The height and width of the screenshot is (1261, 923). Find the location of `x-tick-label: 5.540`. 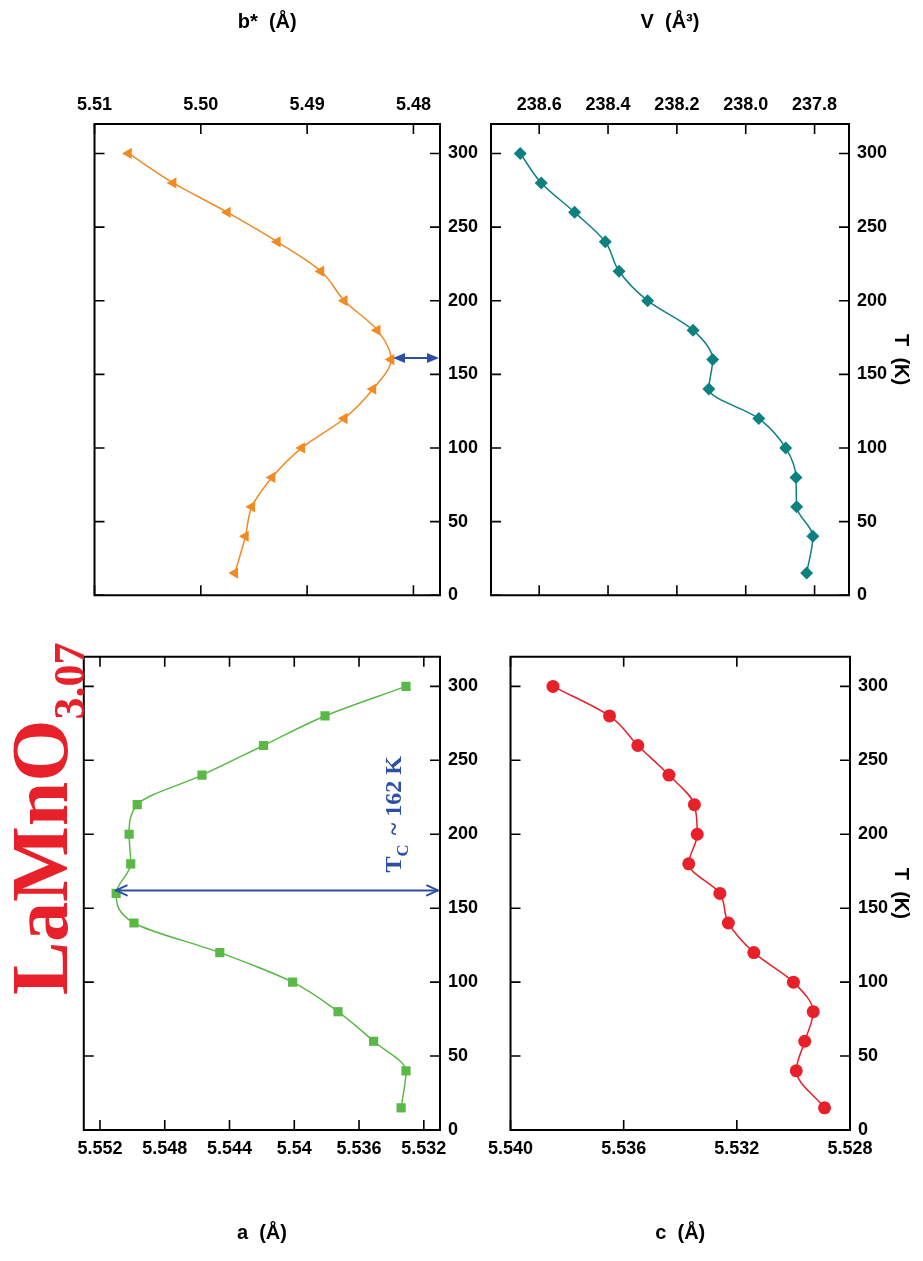

x-tick-label: 5.540 is located at coordinates (511, 1147).